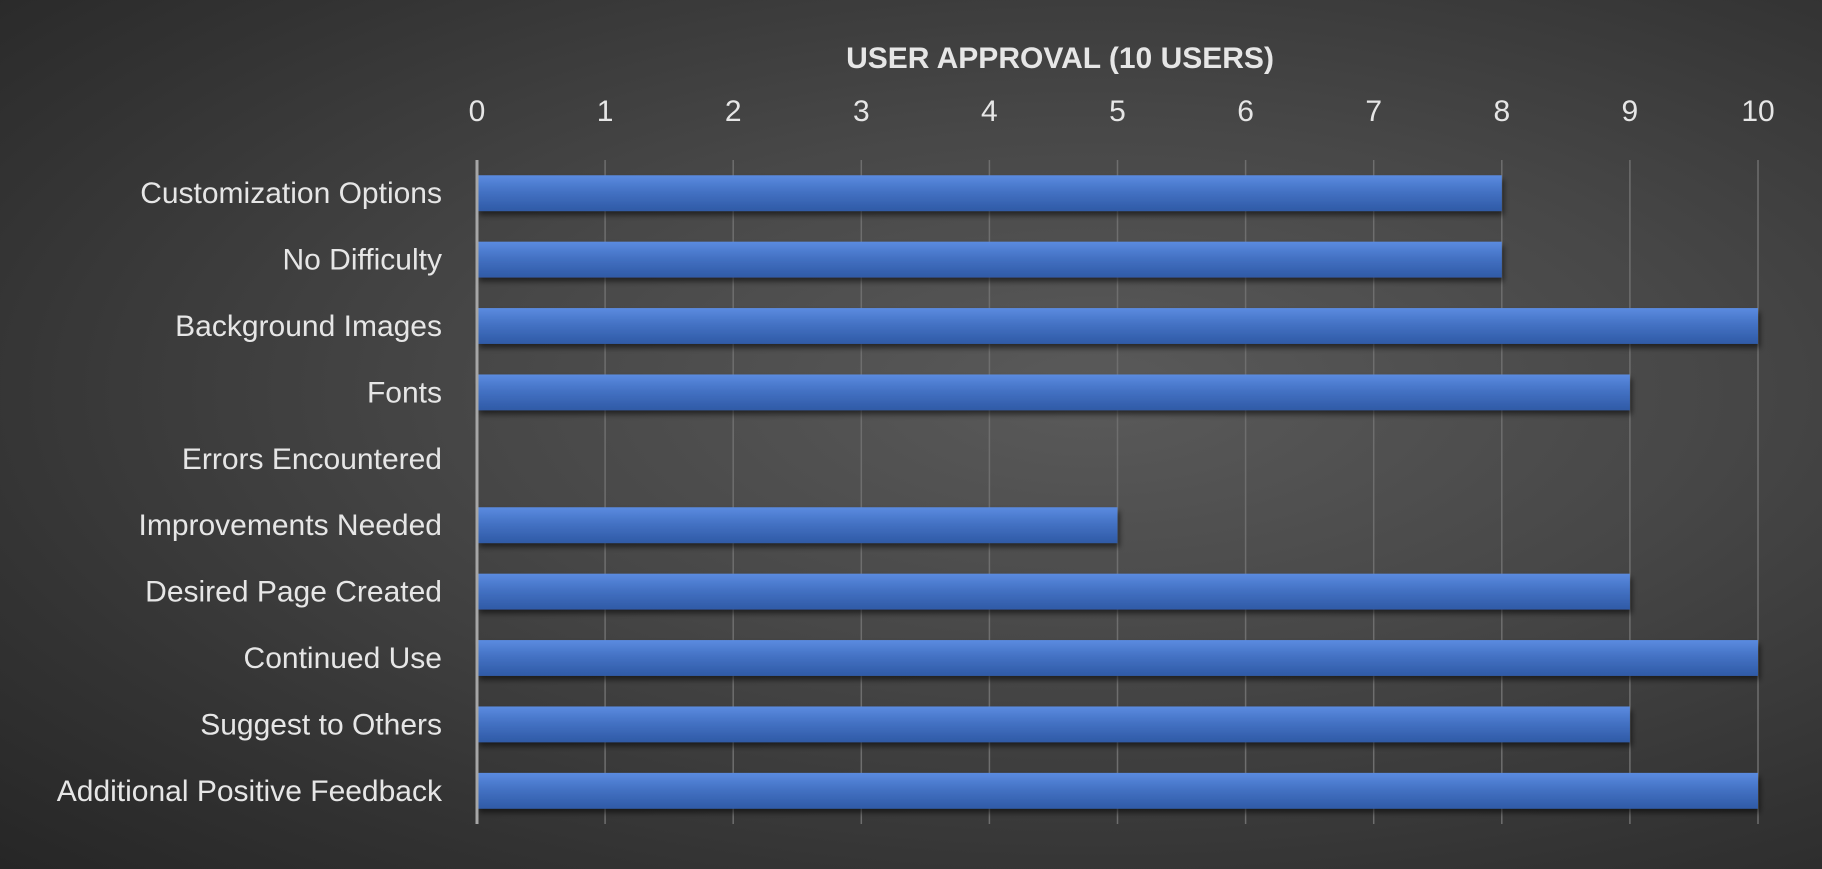  What do you see at coordinates (321, 724) in the screenshot?
I see `category-label: Suggest to Others` at bounding box center [321, 724].